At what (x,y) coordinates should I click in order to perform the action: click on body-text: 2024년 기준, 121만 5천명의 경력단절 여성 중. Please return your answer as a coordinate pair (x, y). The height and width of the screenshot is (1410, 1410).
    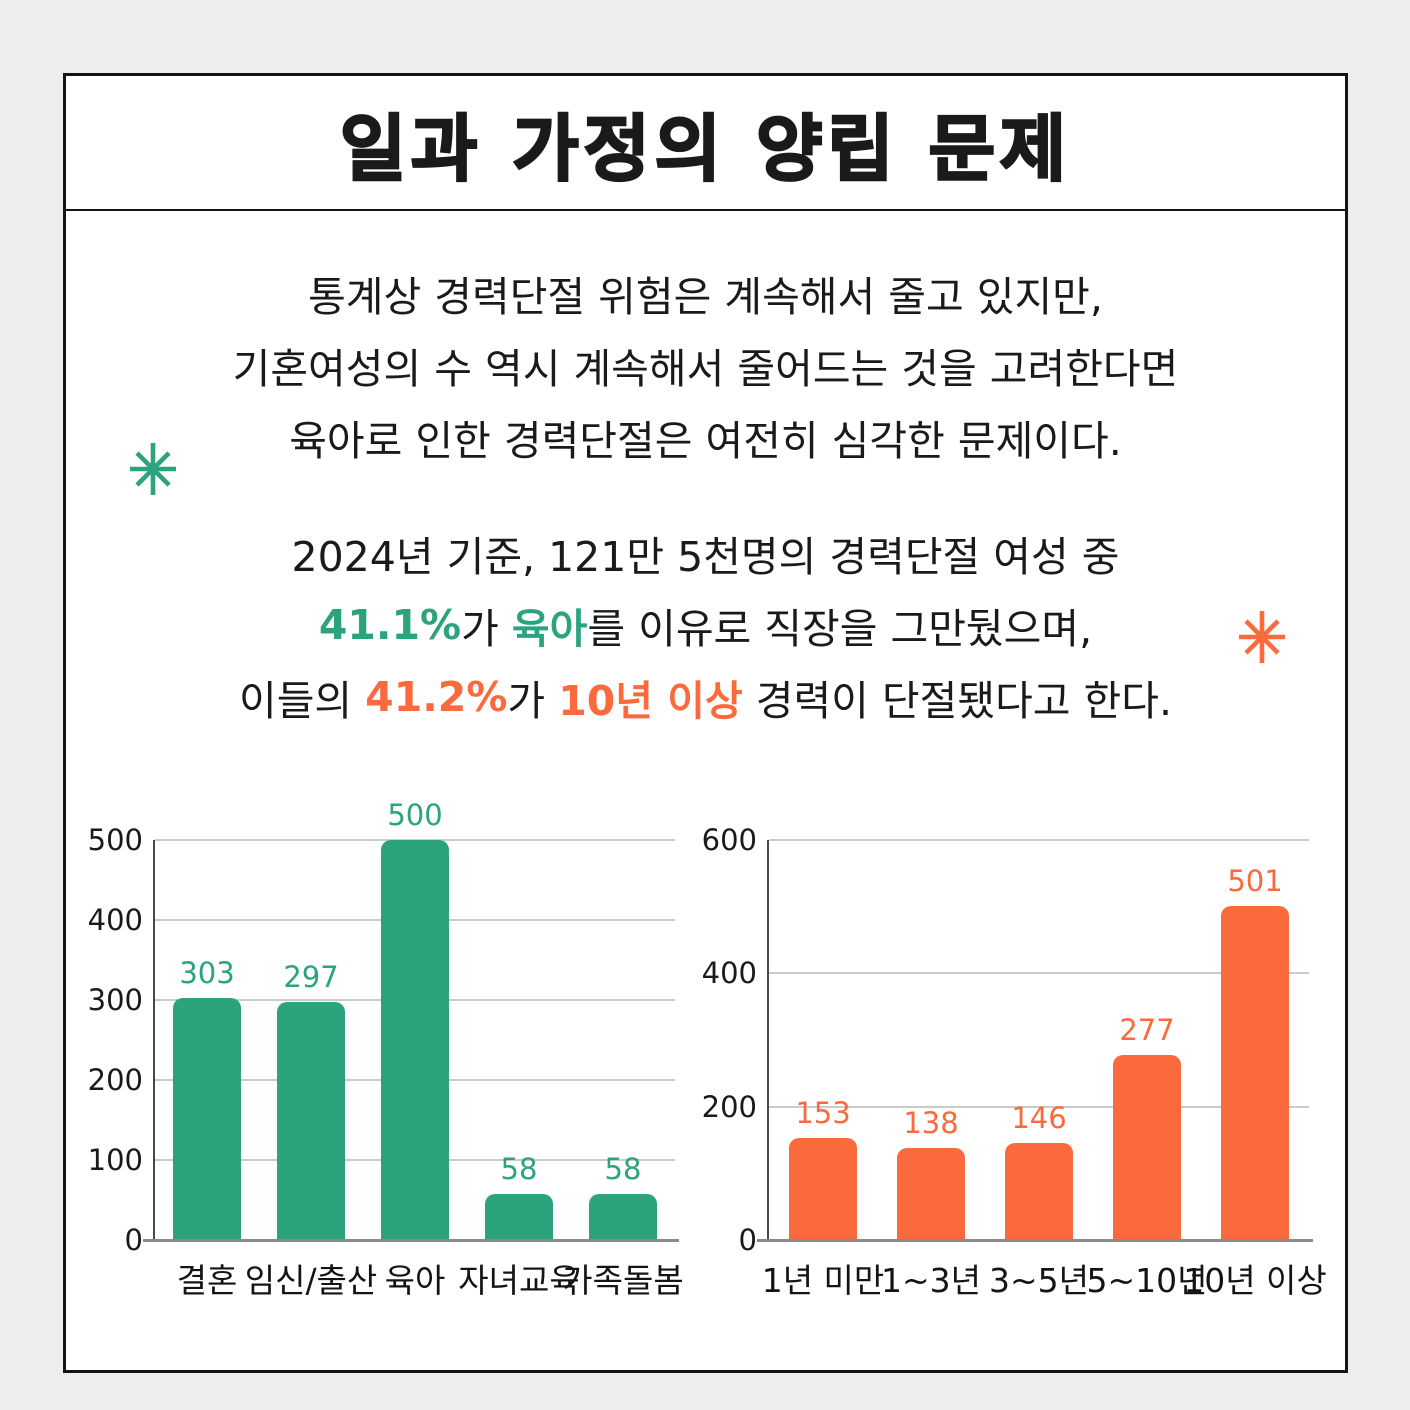
    Looking at the image, I should click on (705, 557).